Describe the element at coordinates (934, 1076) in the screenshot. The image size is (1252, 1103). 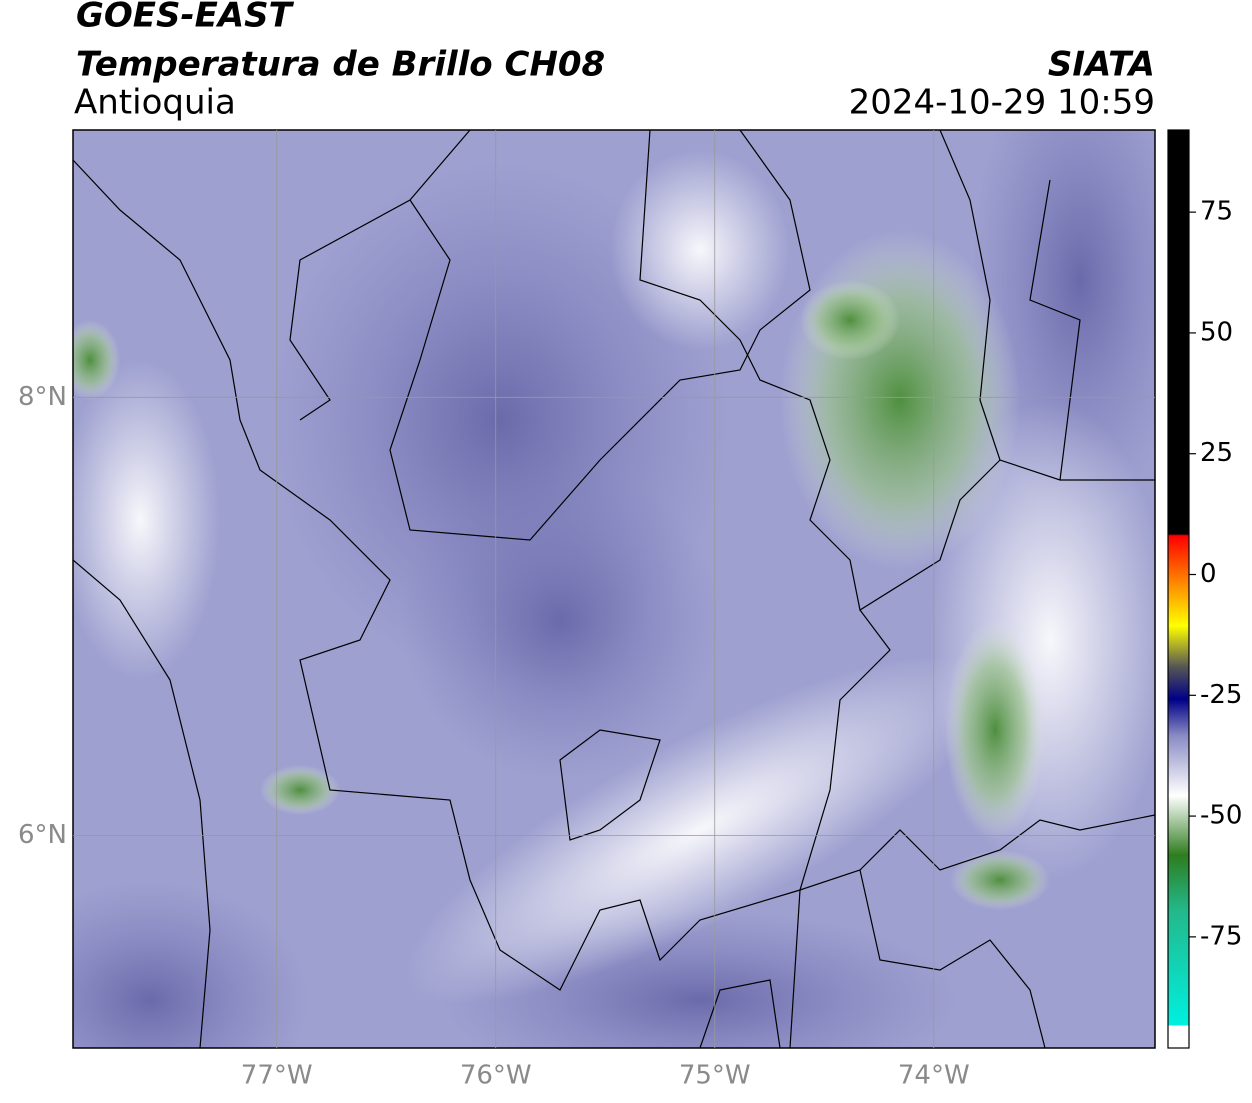
I see `x-tick-label: 74°W` at that location.